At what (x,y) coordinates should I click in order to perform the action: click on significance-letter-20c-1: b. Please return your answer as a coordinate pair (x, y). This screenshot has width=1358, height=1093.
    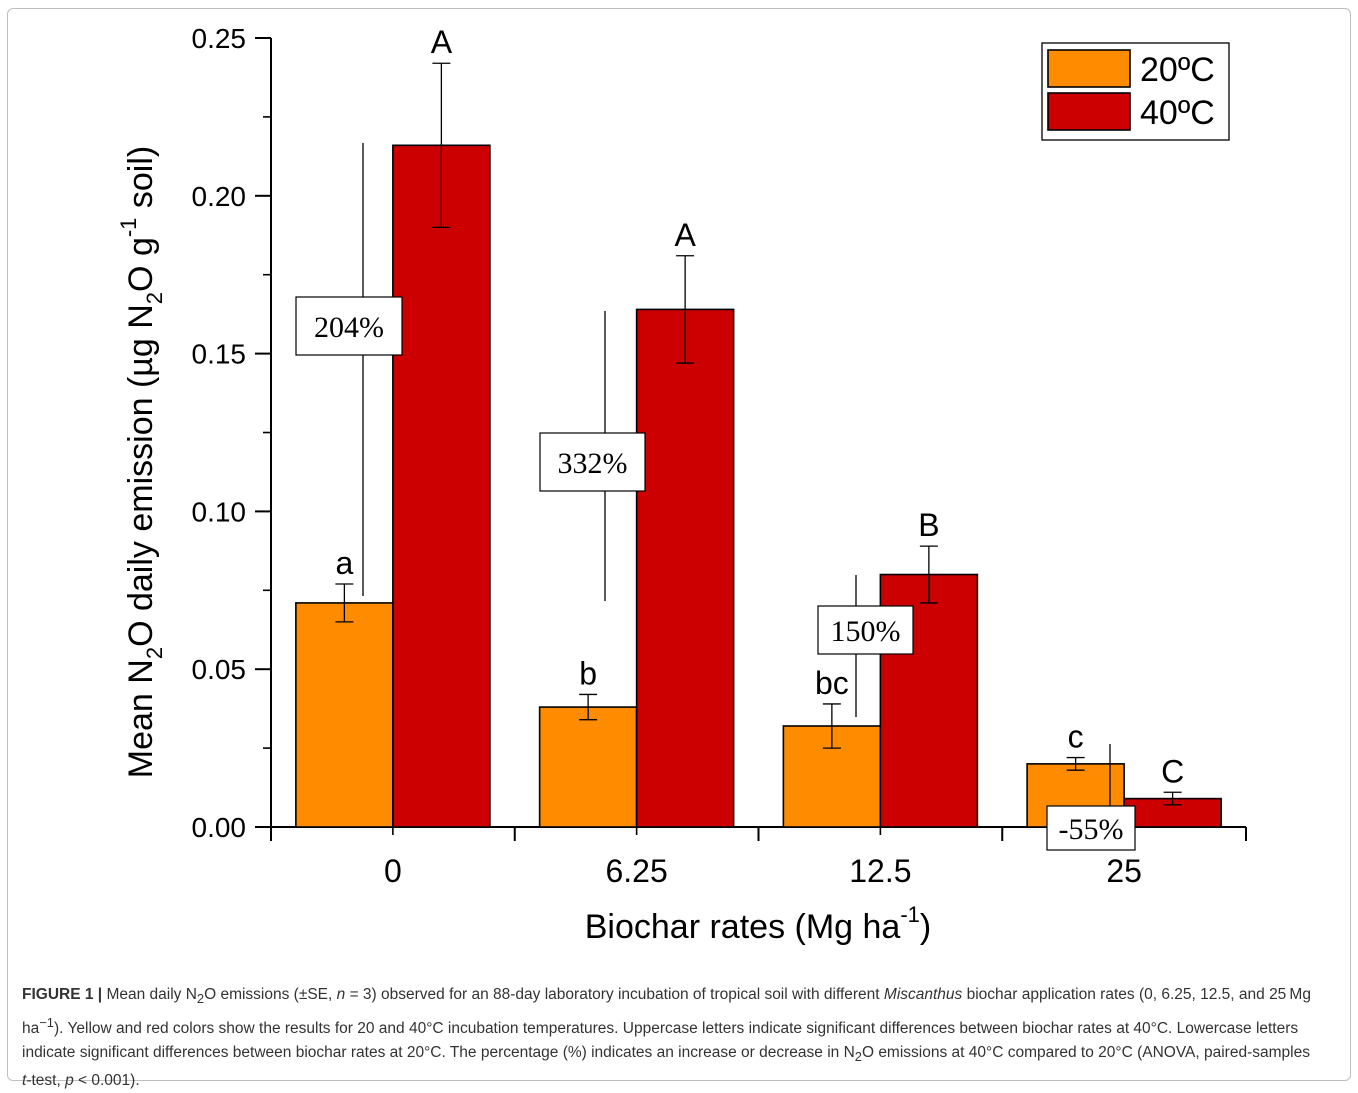
    Looking at the image, I should click on (588, 673).